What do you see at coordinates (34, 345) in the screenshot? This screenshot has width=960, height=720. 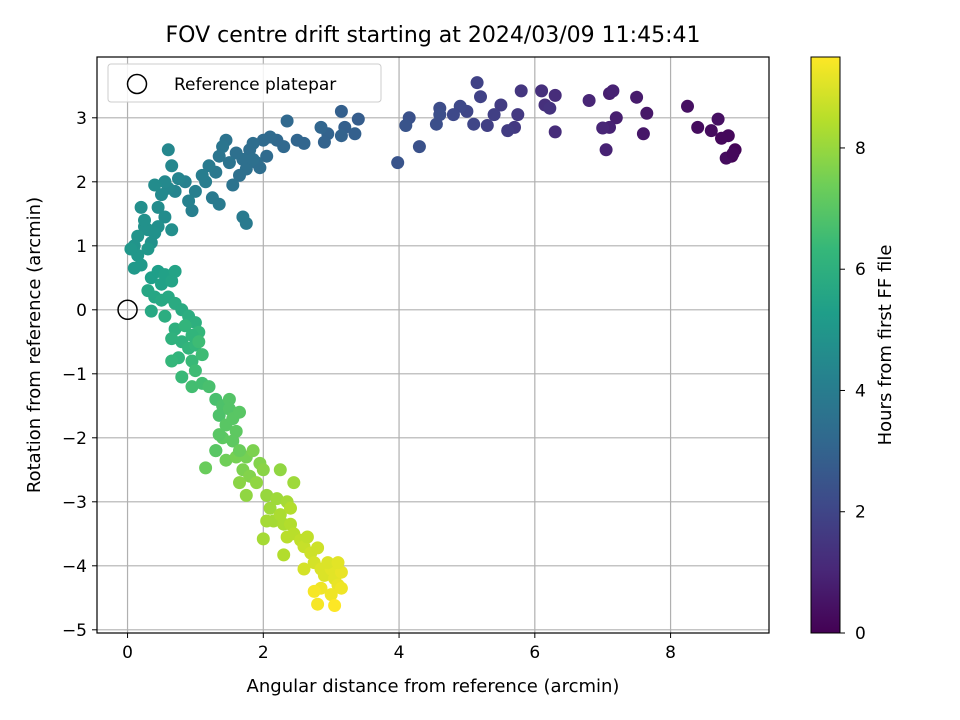 I see `y-axis-label: Rotation from reference (arcmin)` at bounding box center [34, 345].